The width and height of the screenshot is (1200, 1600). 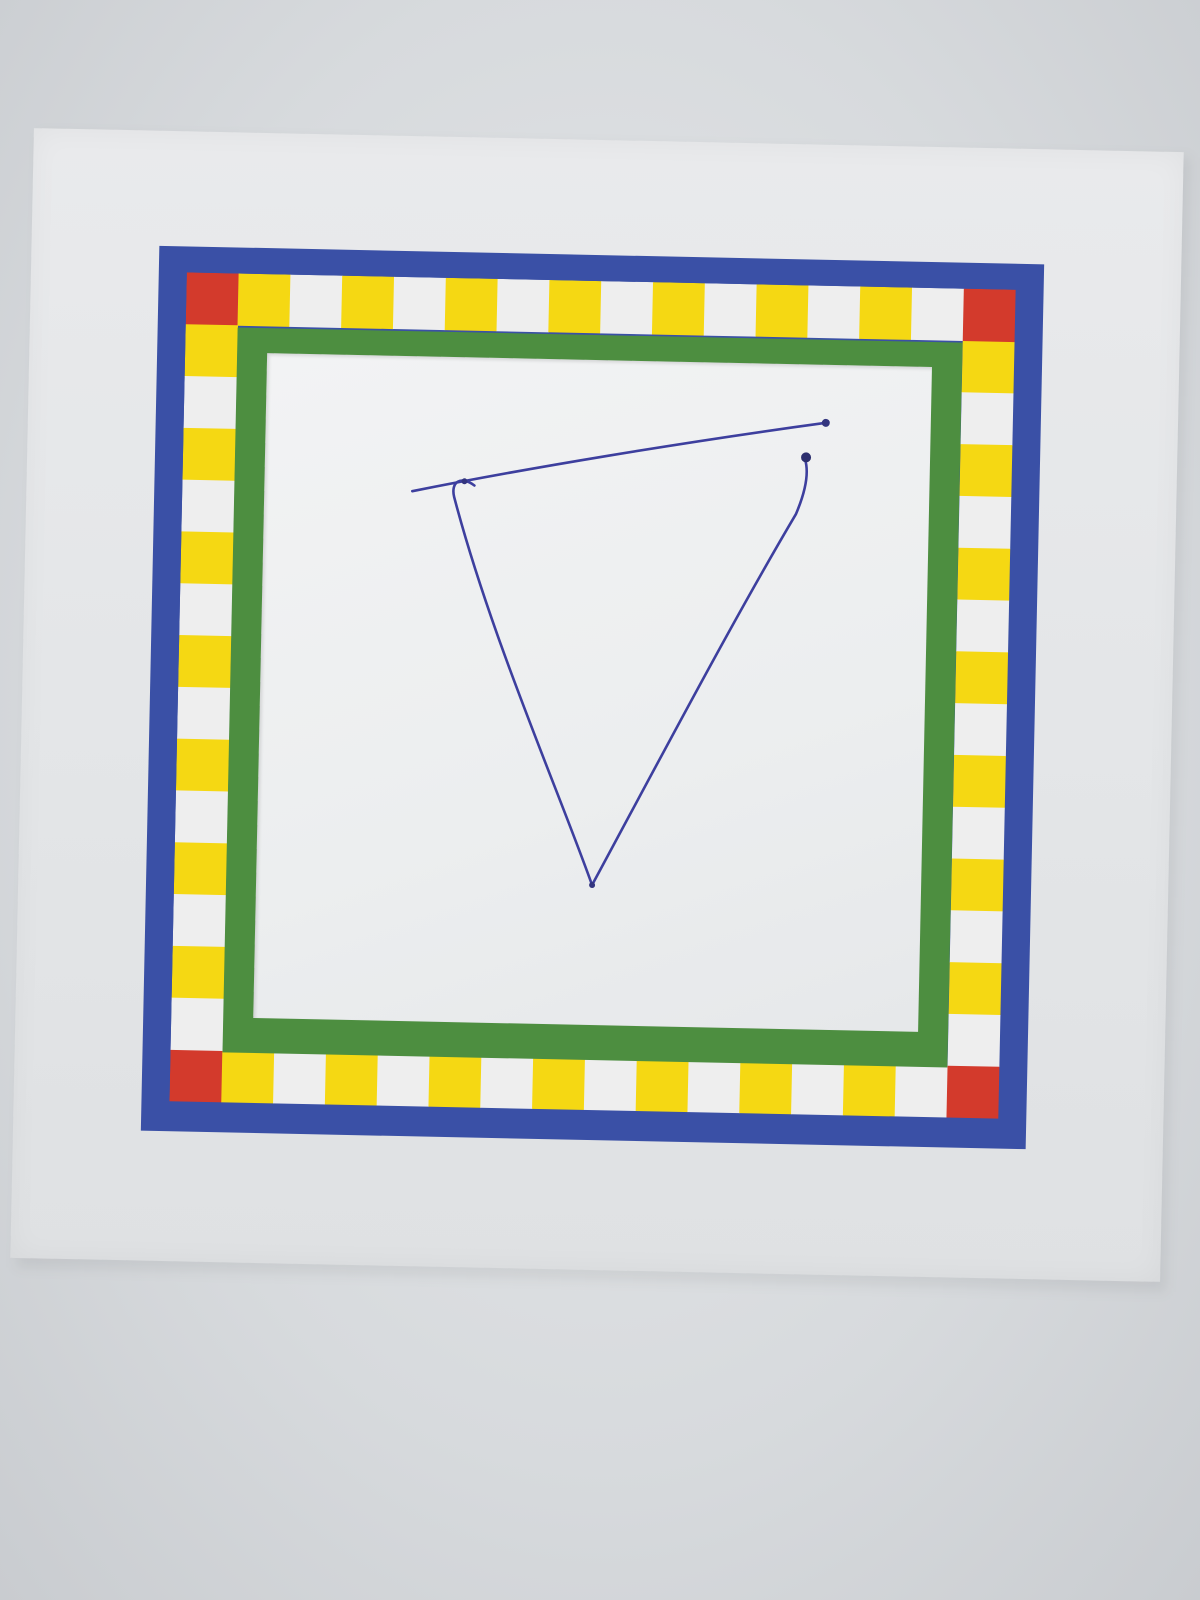 What do you see at coordinates (619, 457) in the screenshot?
I see `pen-stroke-top` at bounding box center [619, 457].